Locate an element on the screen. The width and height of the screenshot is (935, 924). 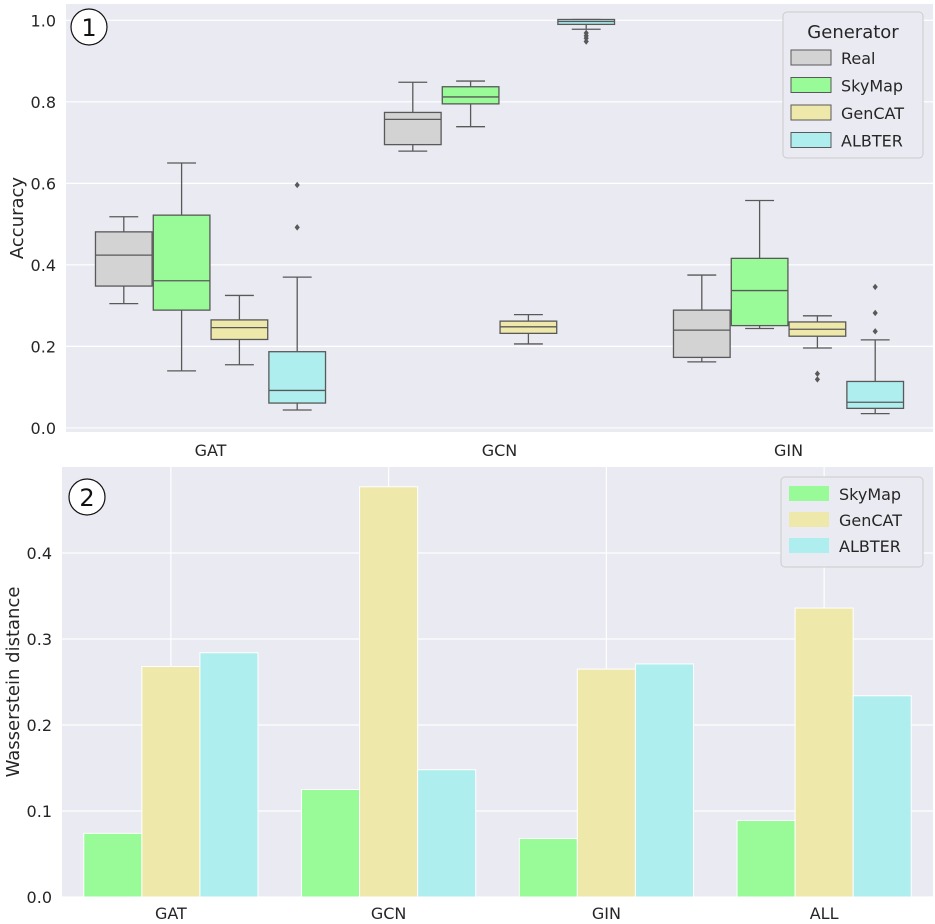
y-tick-label: 0.1 is located at coordinates (39, 811).